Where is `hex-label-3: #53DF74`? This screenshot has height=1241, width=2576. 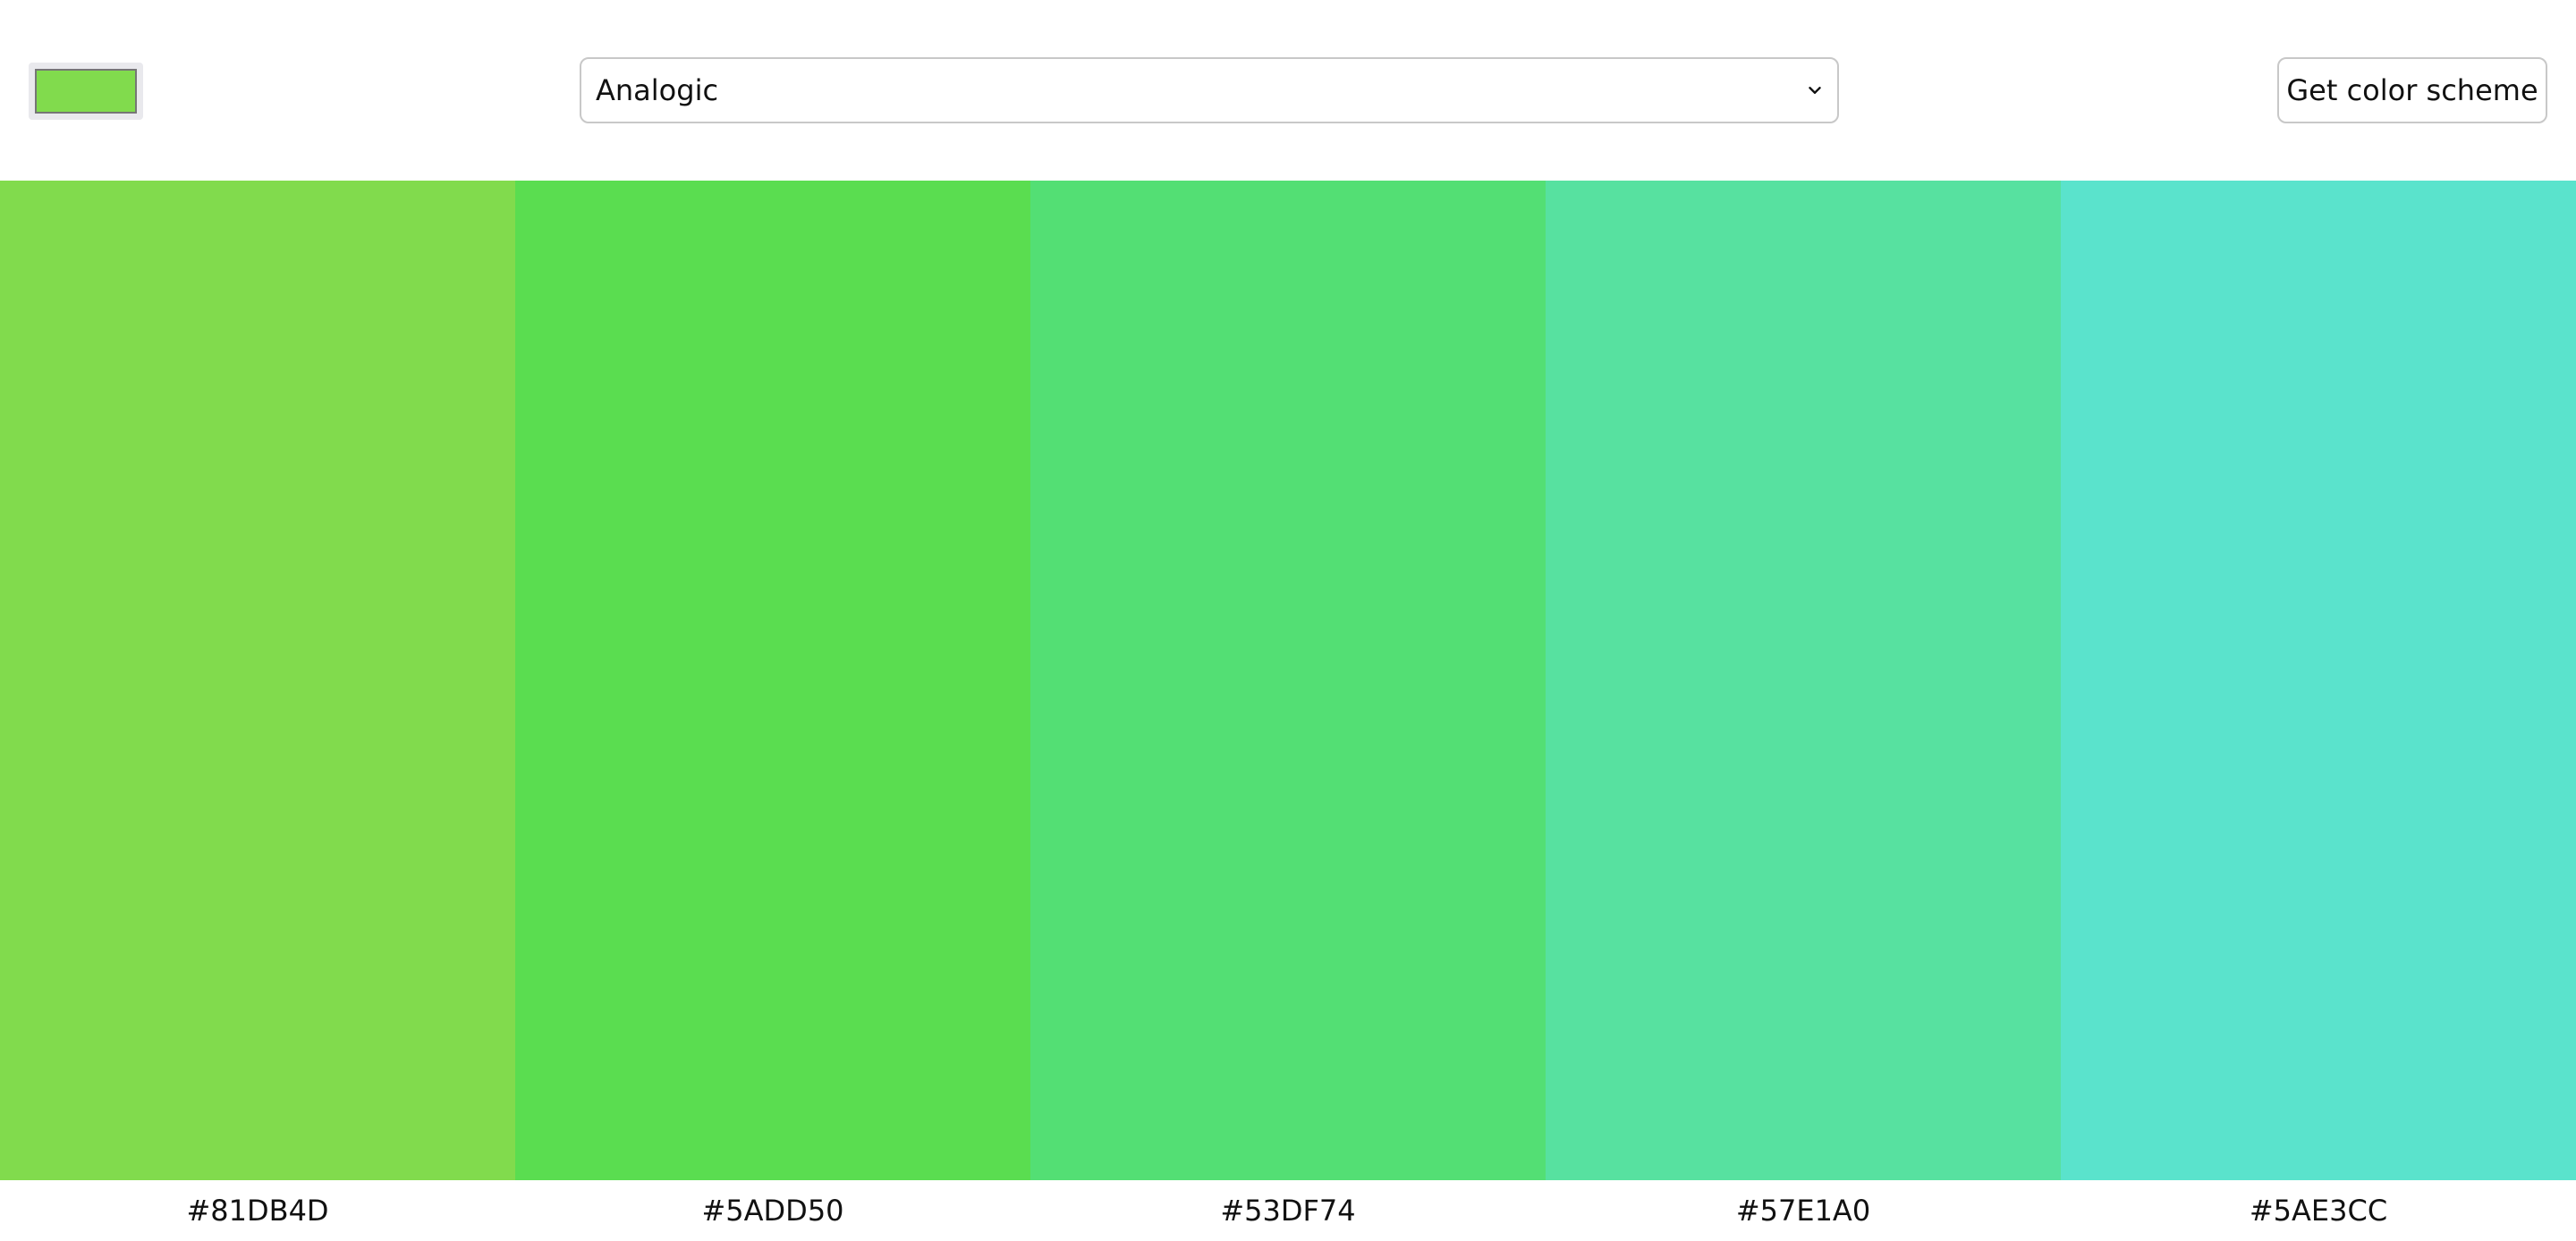 hex-label-3: #53DF74 is located at coordinates (1288, 1211).